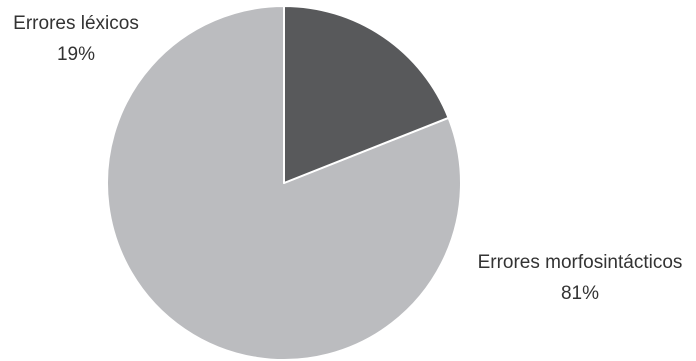  What do you see at coordinates (580, 262) in the screenshot?
I see `slice-label-errores-morfosintacticos: Errores morfosintácticos` at bounding box center [580, 262].